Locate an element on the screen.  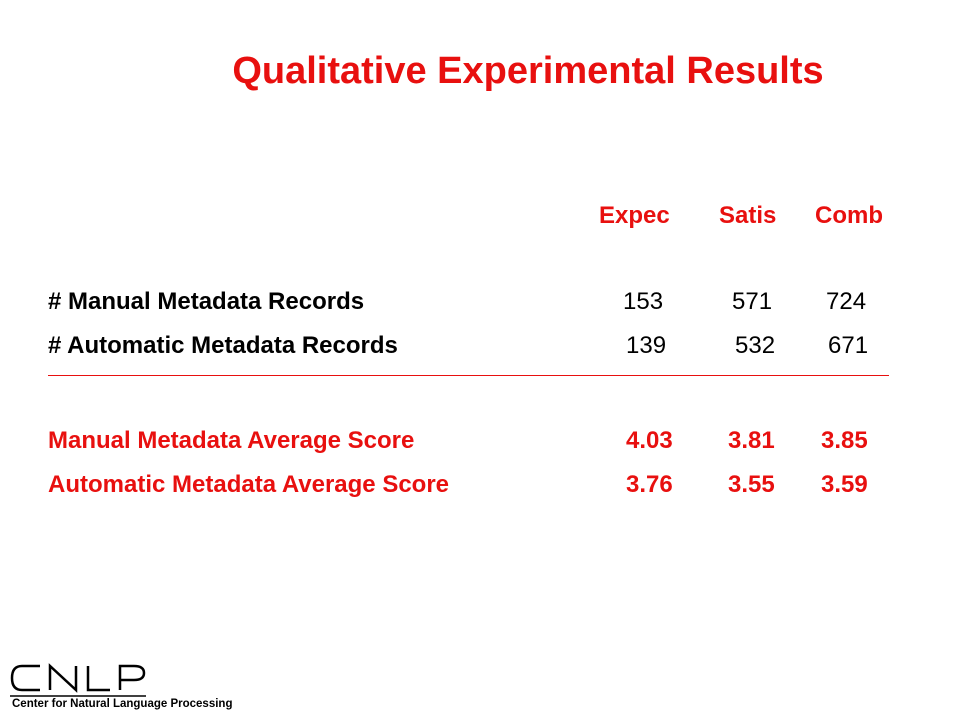
divider-line is located at coordinates (468, 375).